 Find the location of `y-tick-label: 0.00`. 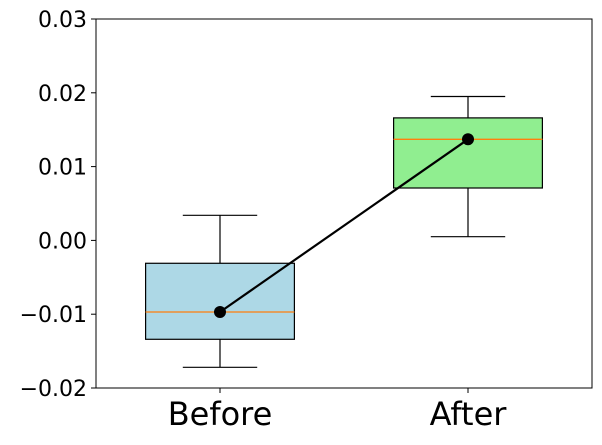

y-tick-label: 0.00 is located at coordinates (62, 241).